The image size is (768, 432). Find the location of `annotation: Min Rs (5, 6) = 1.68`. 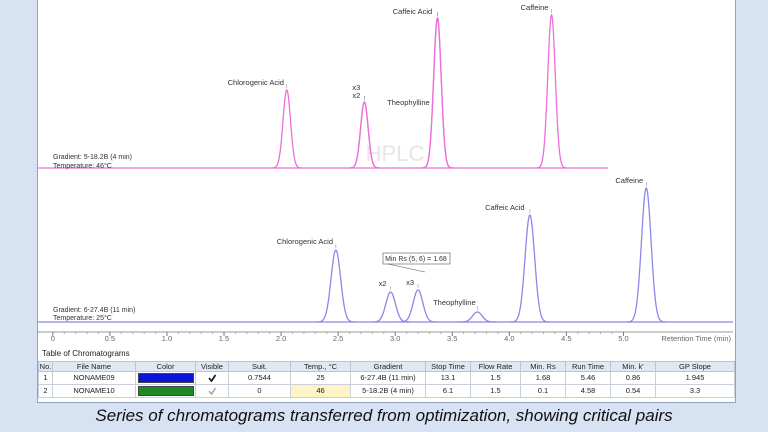

annotation: Min Rs (5, 6) = 1.68 is located at coordinates (416, 259).